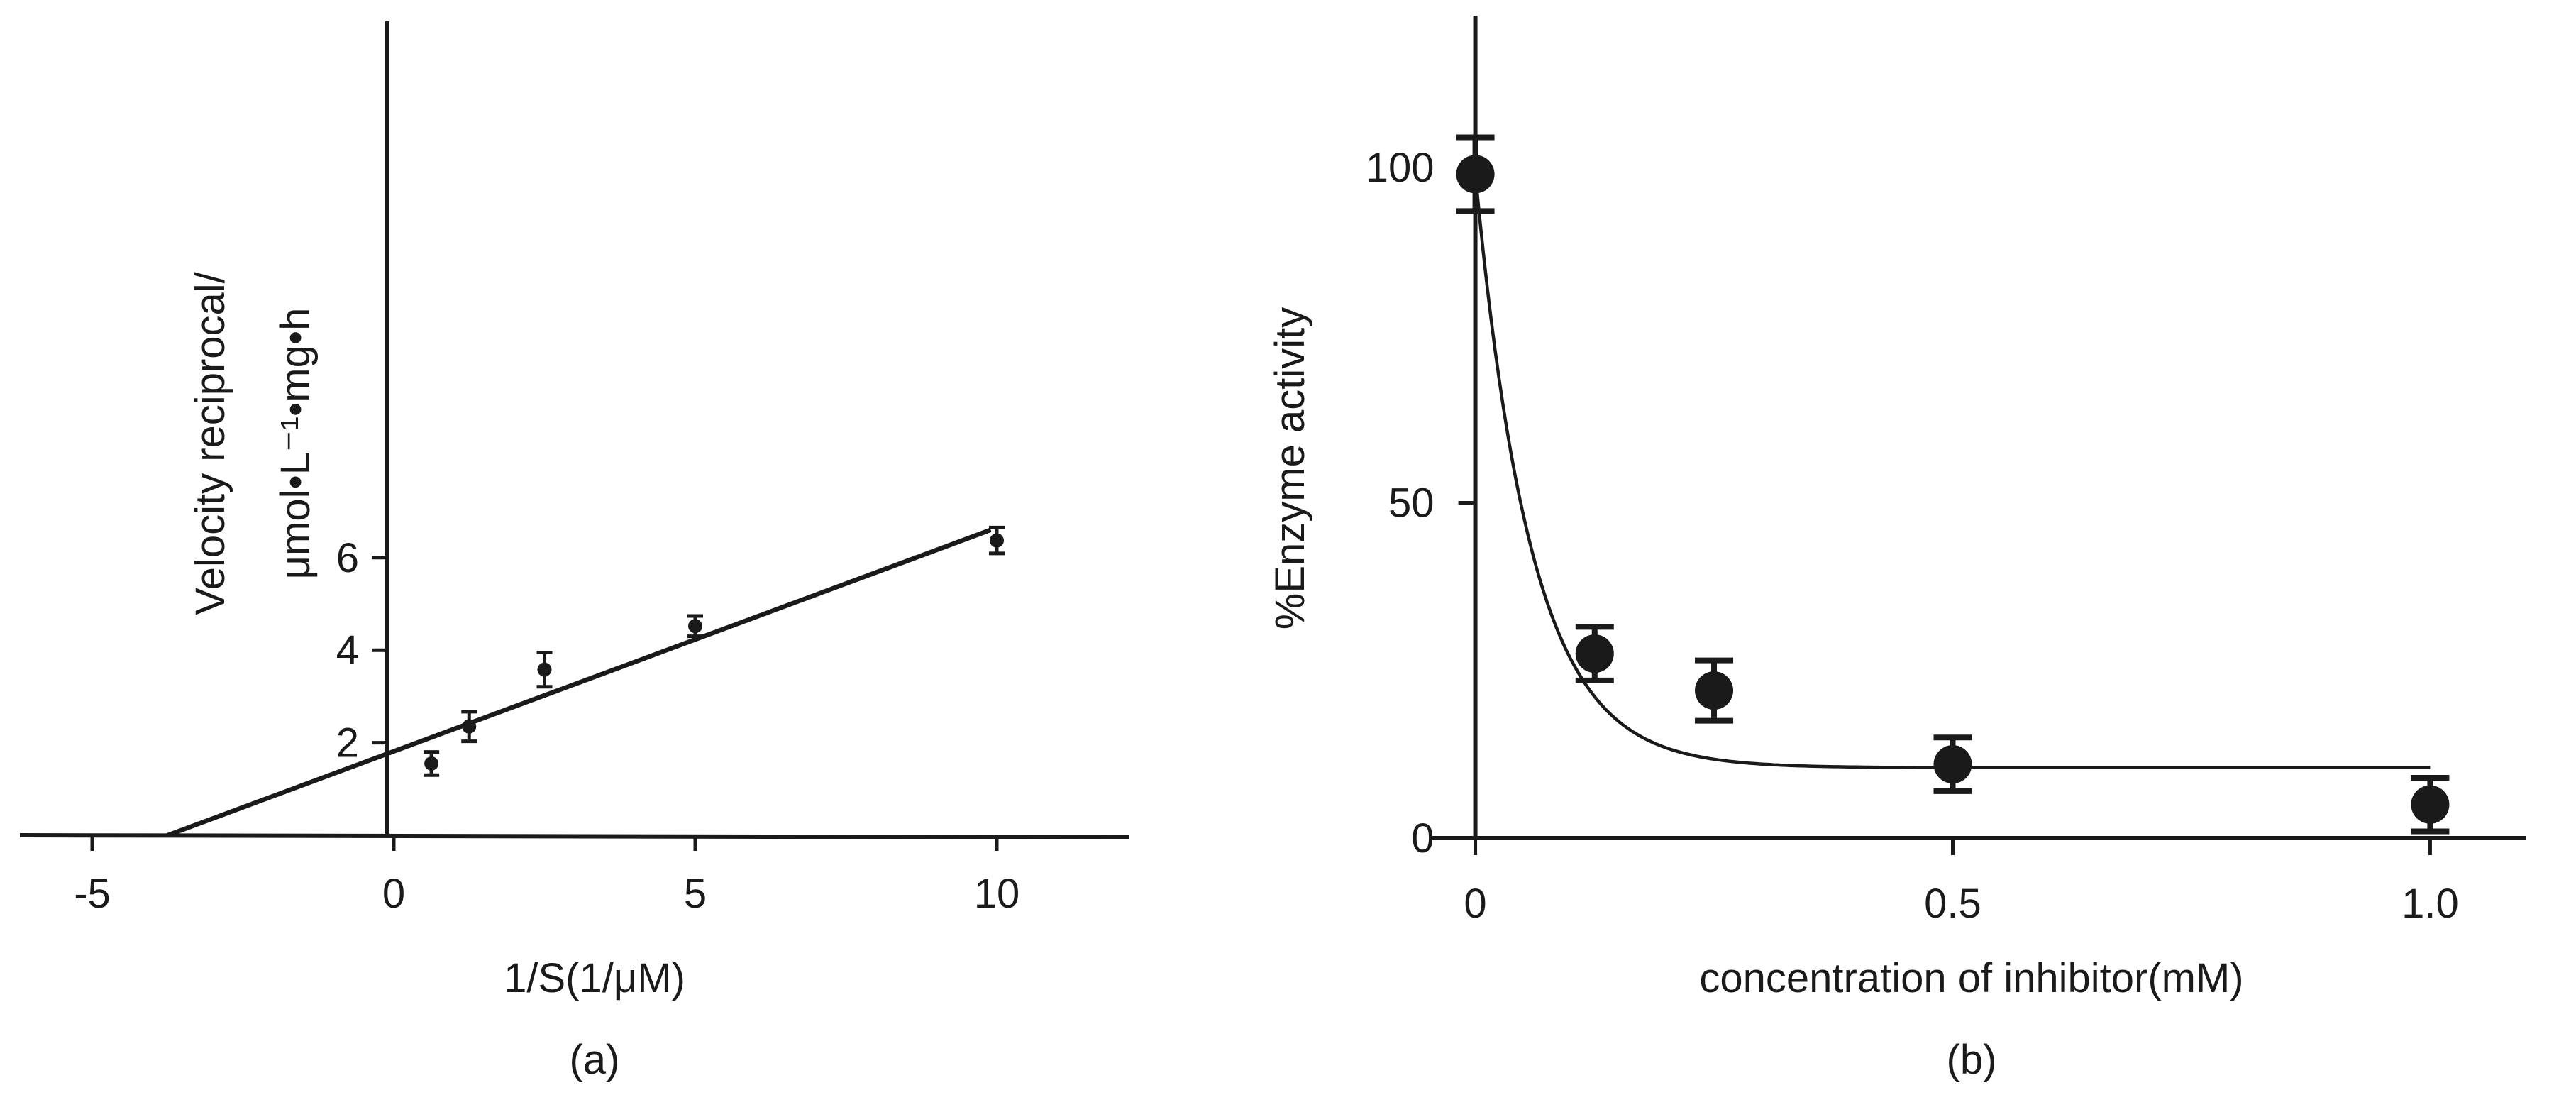  What do you see at coordinates (210, 443) in the screenshot?
I see `panel-a-y-axis-label-line-1: Velocity reciprocal/` at bounding box center [210, 443].